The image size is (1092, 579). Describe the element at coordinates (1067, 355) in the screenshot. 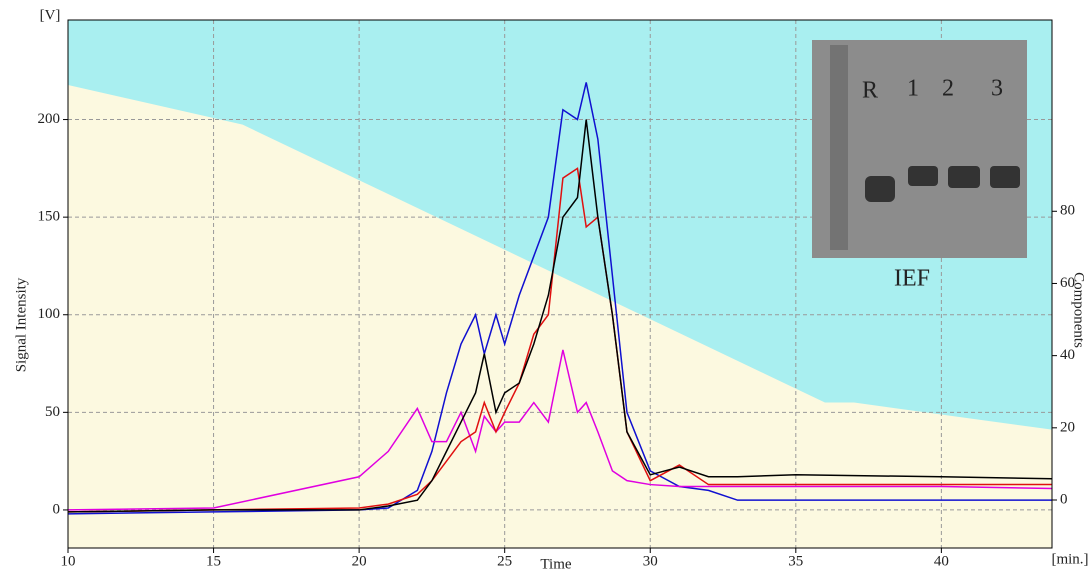

I see `y2-tick-label: 40` at that location.